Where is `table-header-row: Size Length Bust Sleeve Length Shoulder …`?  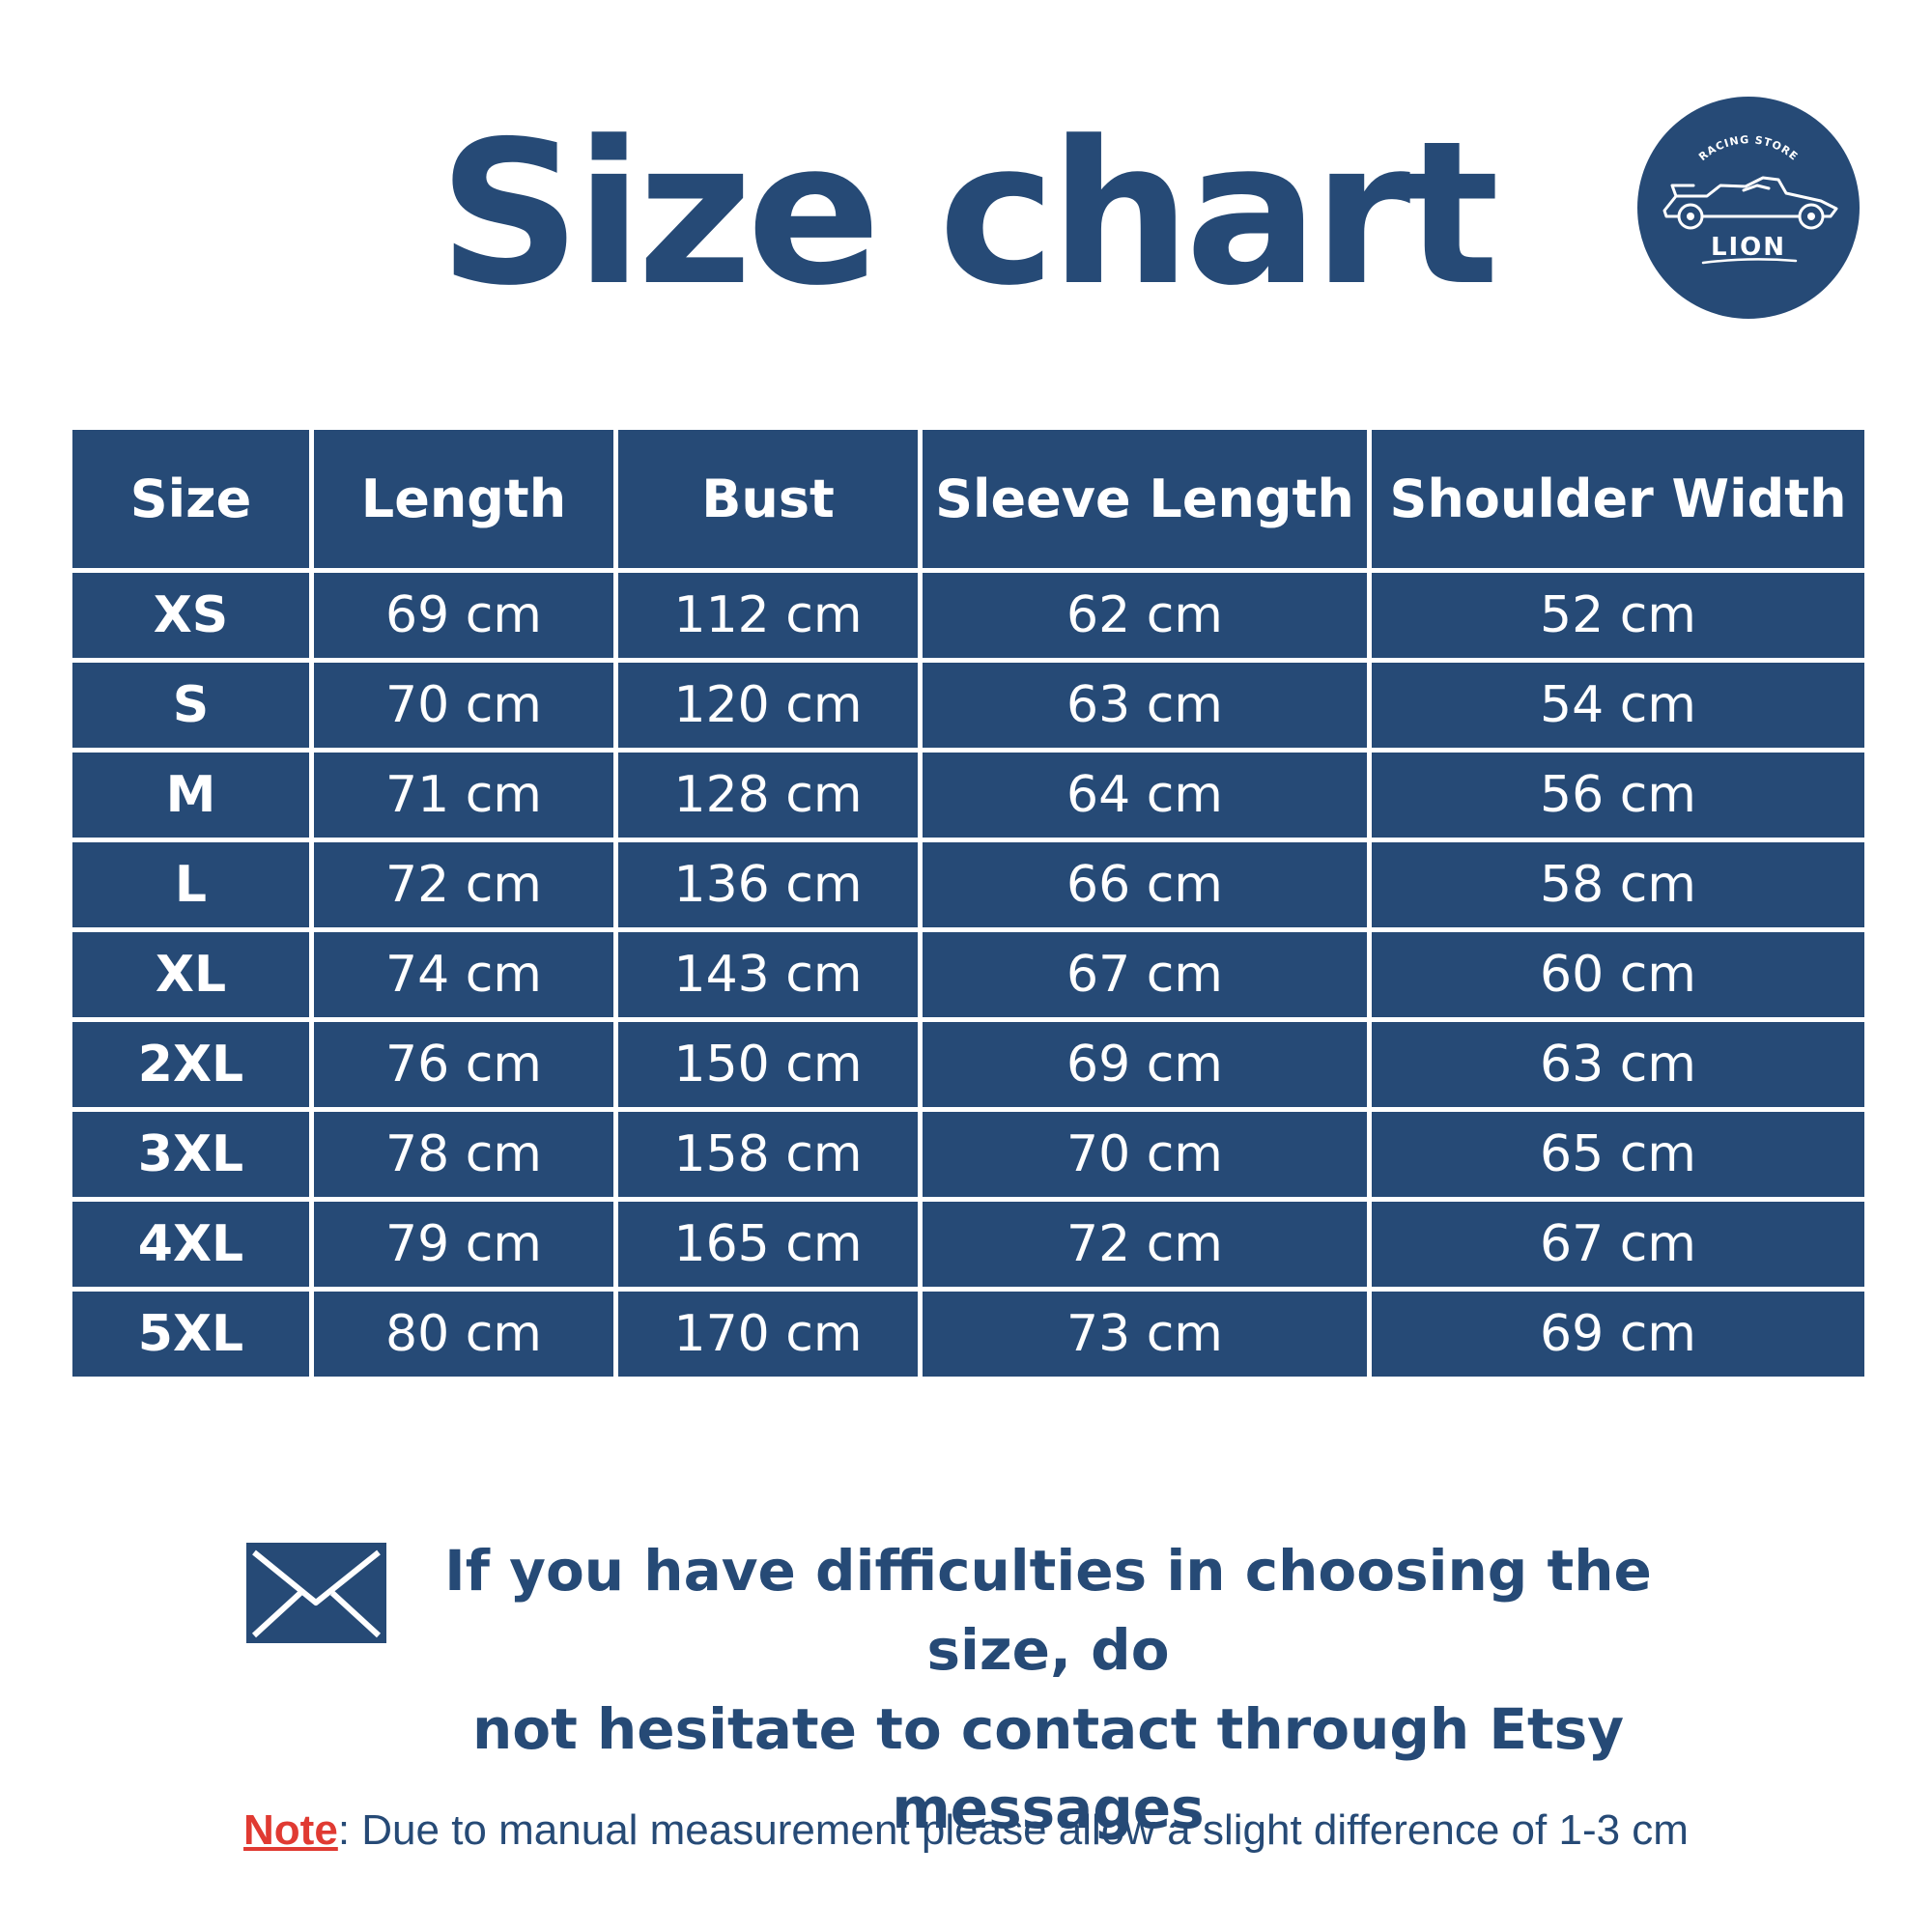 table-header-row: Size Length Bust Sleeve Length Shoulder … is located at coordinates (968, 499).